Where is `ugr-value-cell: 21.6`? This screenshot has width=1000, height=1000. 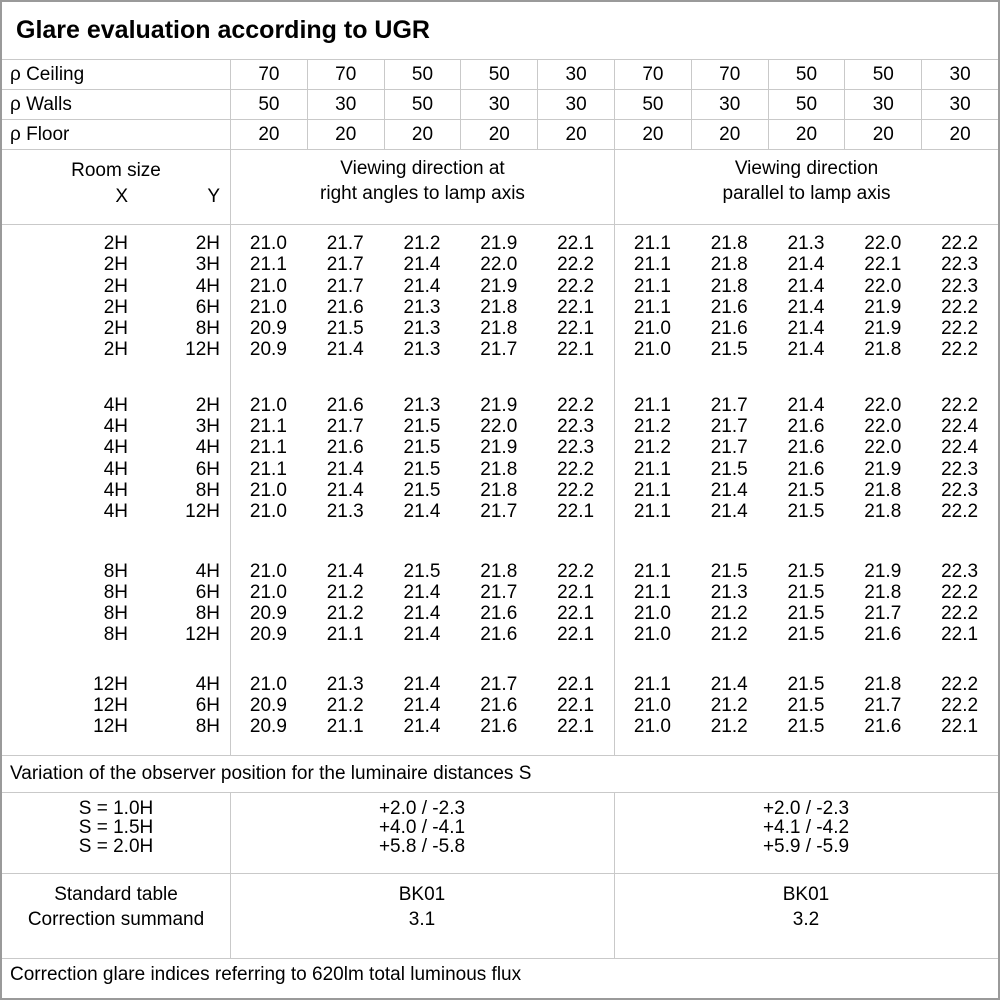
ugr-value-cell: 21.6 is located at coordinates (883, 635).